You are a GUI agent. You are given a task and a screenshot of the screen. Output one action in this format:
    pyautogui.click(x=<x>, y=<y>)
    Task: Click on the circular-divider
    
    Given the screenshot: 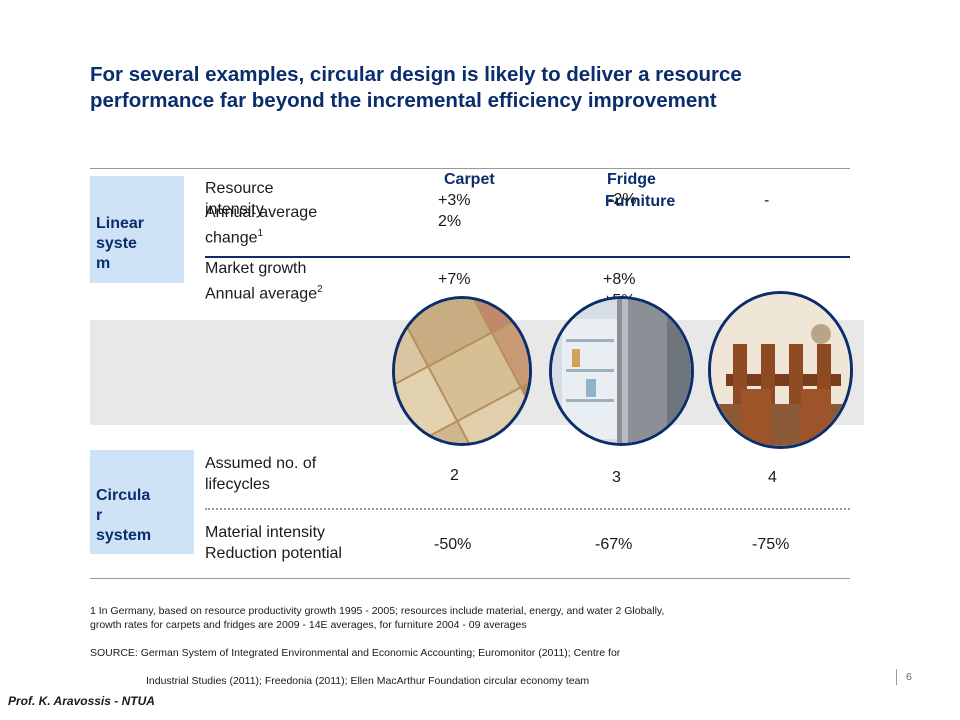 What is the action you would take?
    pyautogui.click(x=527, y=509)
    